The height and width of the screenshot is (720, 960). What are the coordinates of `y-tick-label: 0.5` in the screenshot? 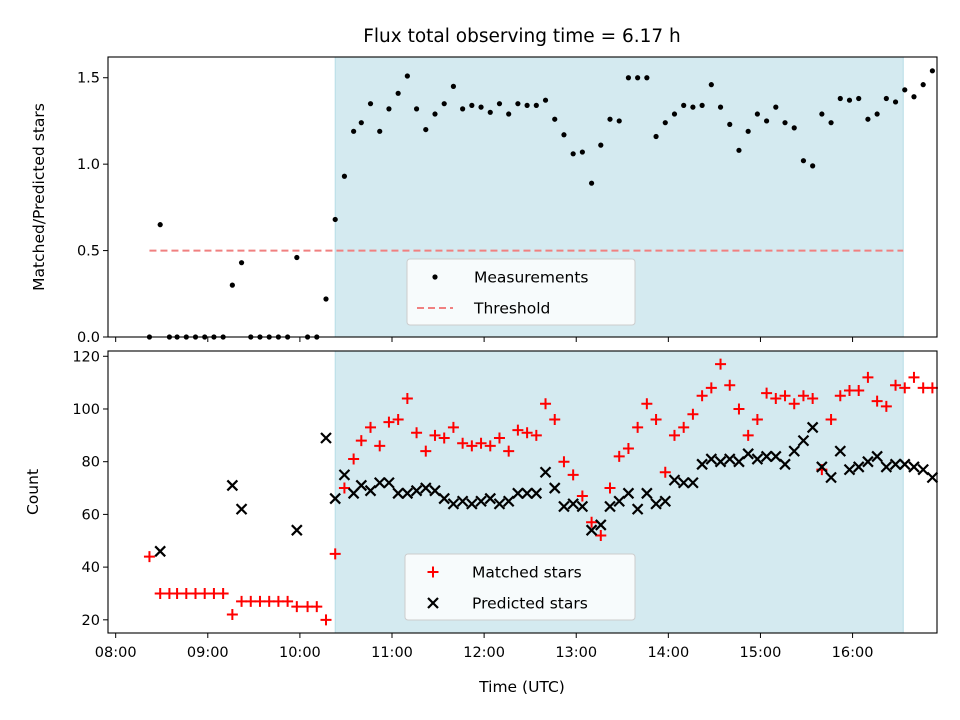 It's located at (88, 252).